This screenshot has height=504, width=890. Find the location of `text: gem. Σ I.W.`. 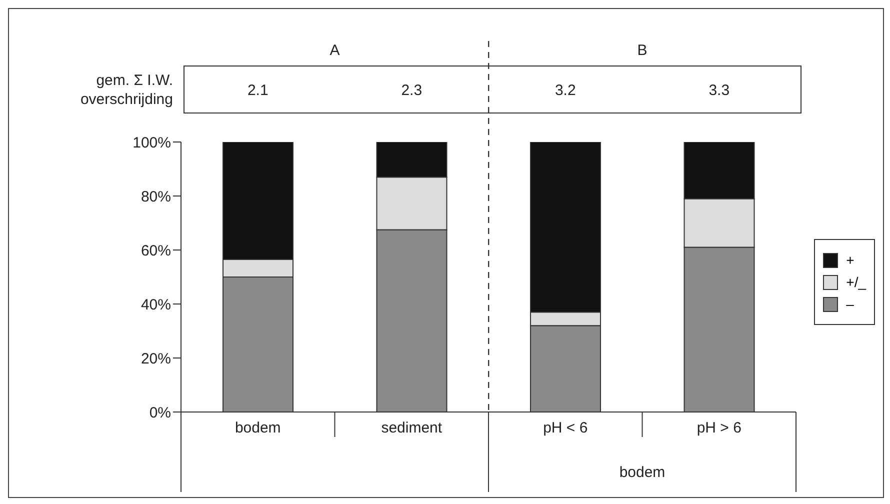

text: gem. Σ I.W. is located at coordinates (134, 80).